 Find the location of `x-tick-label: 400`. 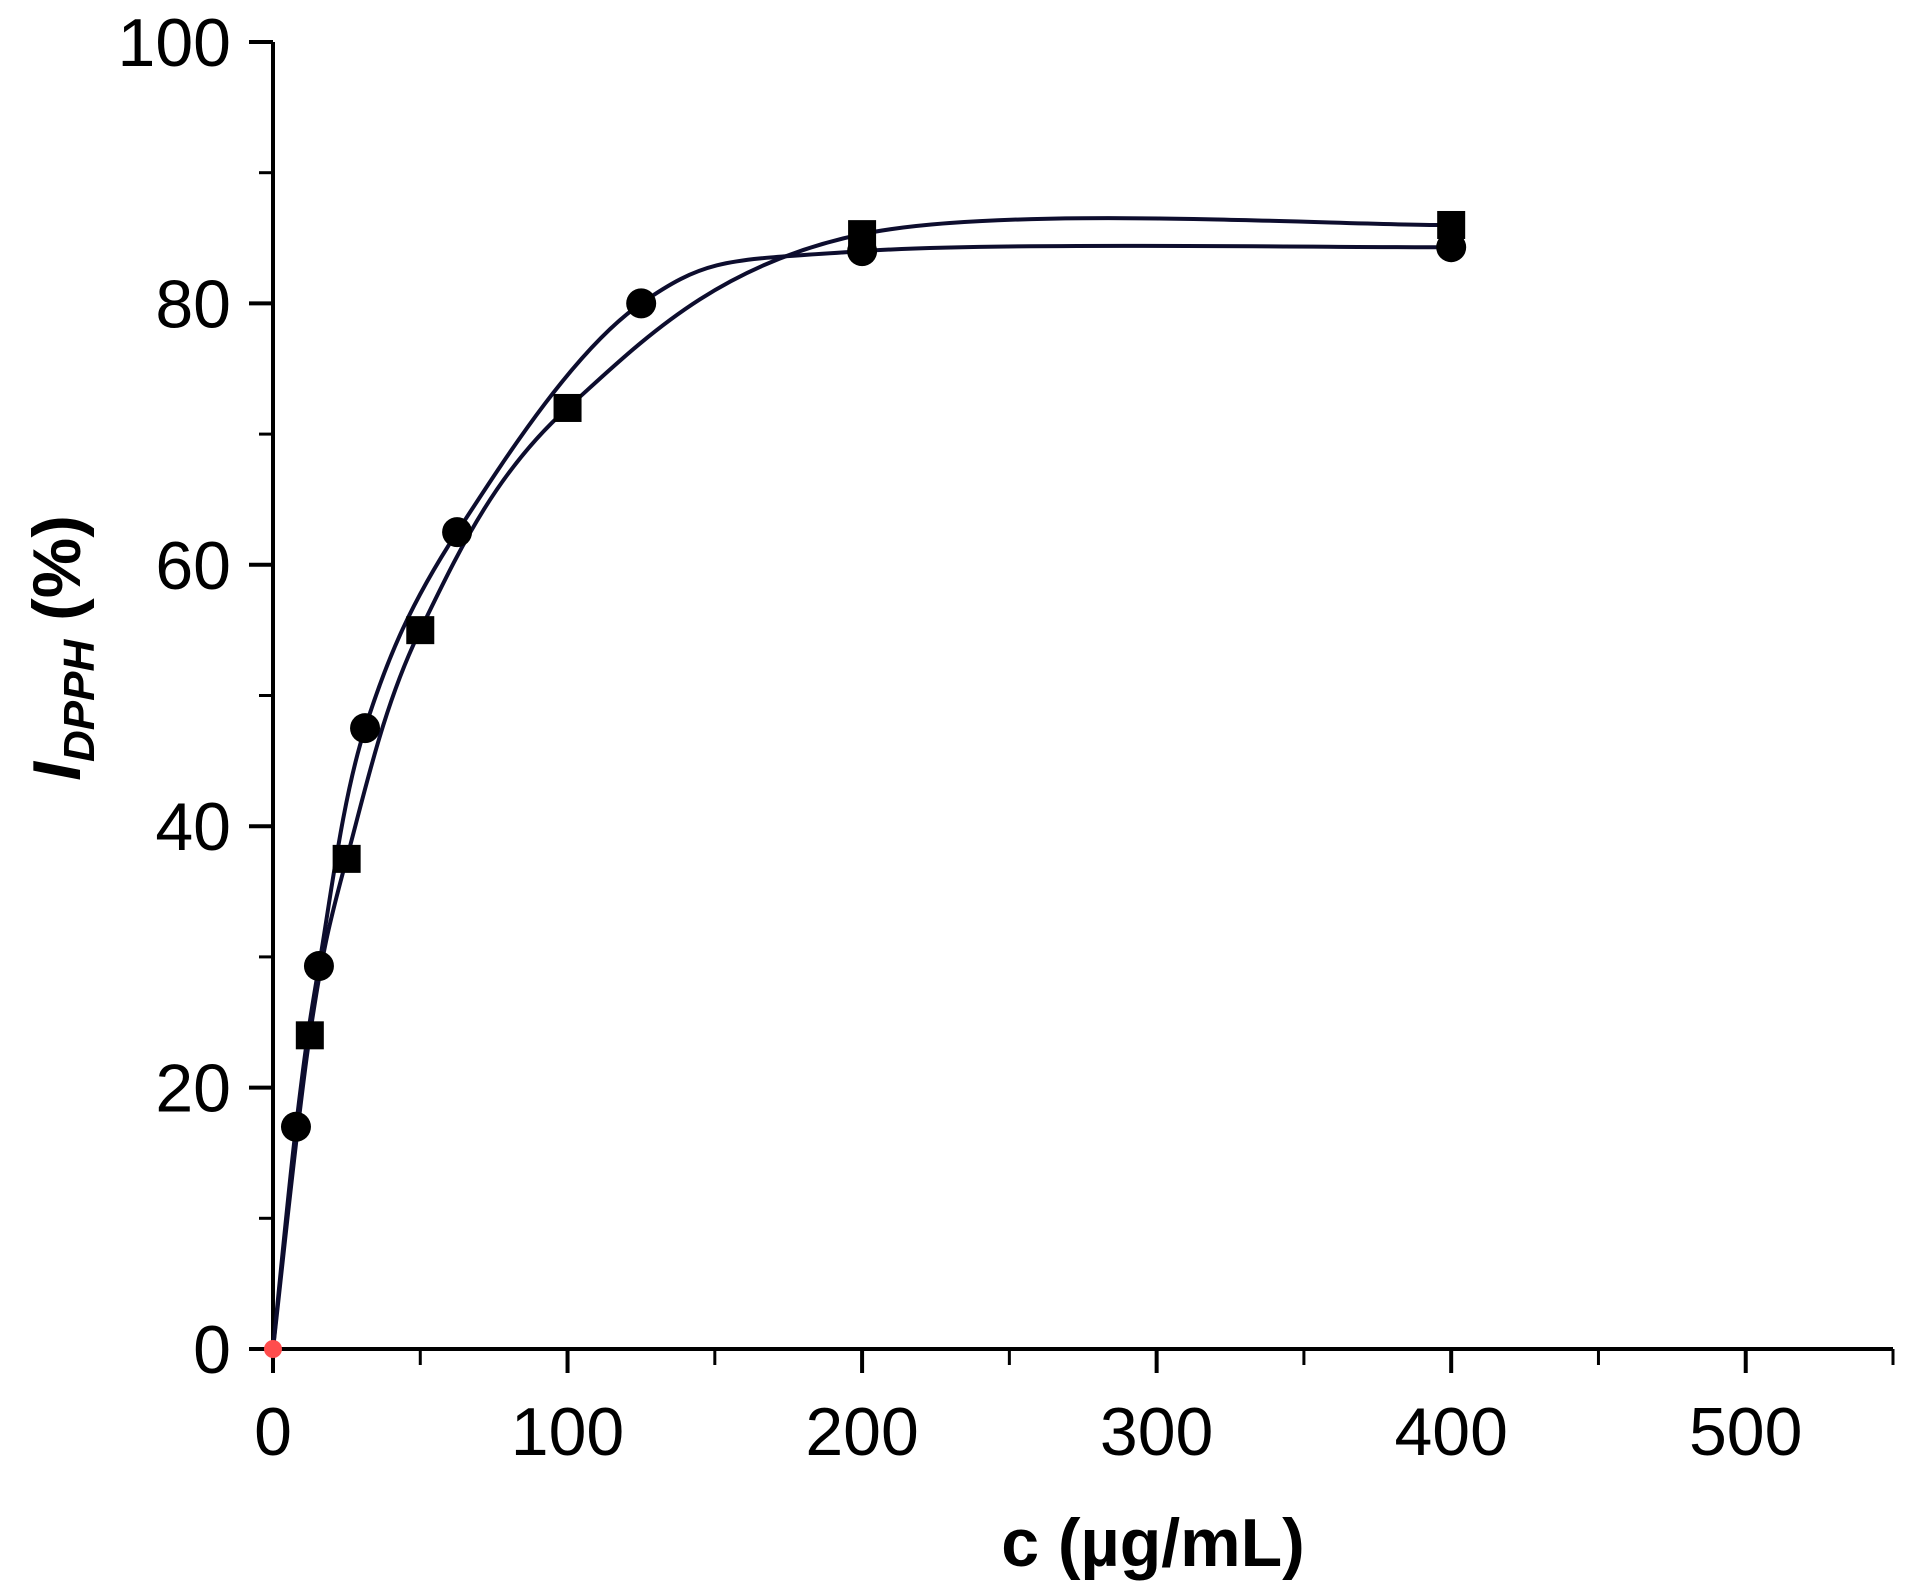

x-tick-label: 400 is located at coordinates (1450, 1432).